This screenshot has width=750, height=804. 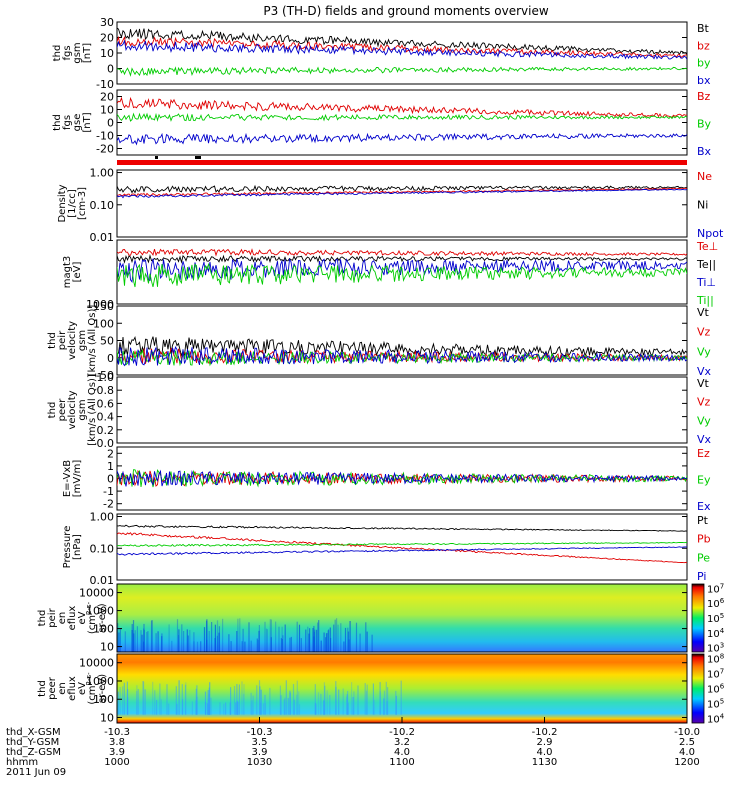 I want to click on series-Pb, so click(x=402, y=548).